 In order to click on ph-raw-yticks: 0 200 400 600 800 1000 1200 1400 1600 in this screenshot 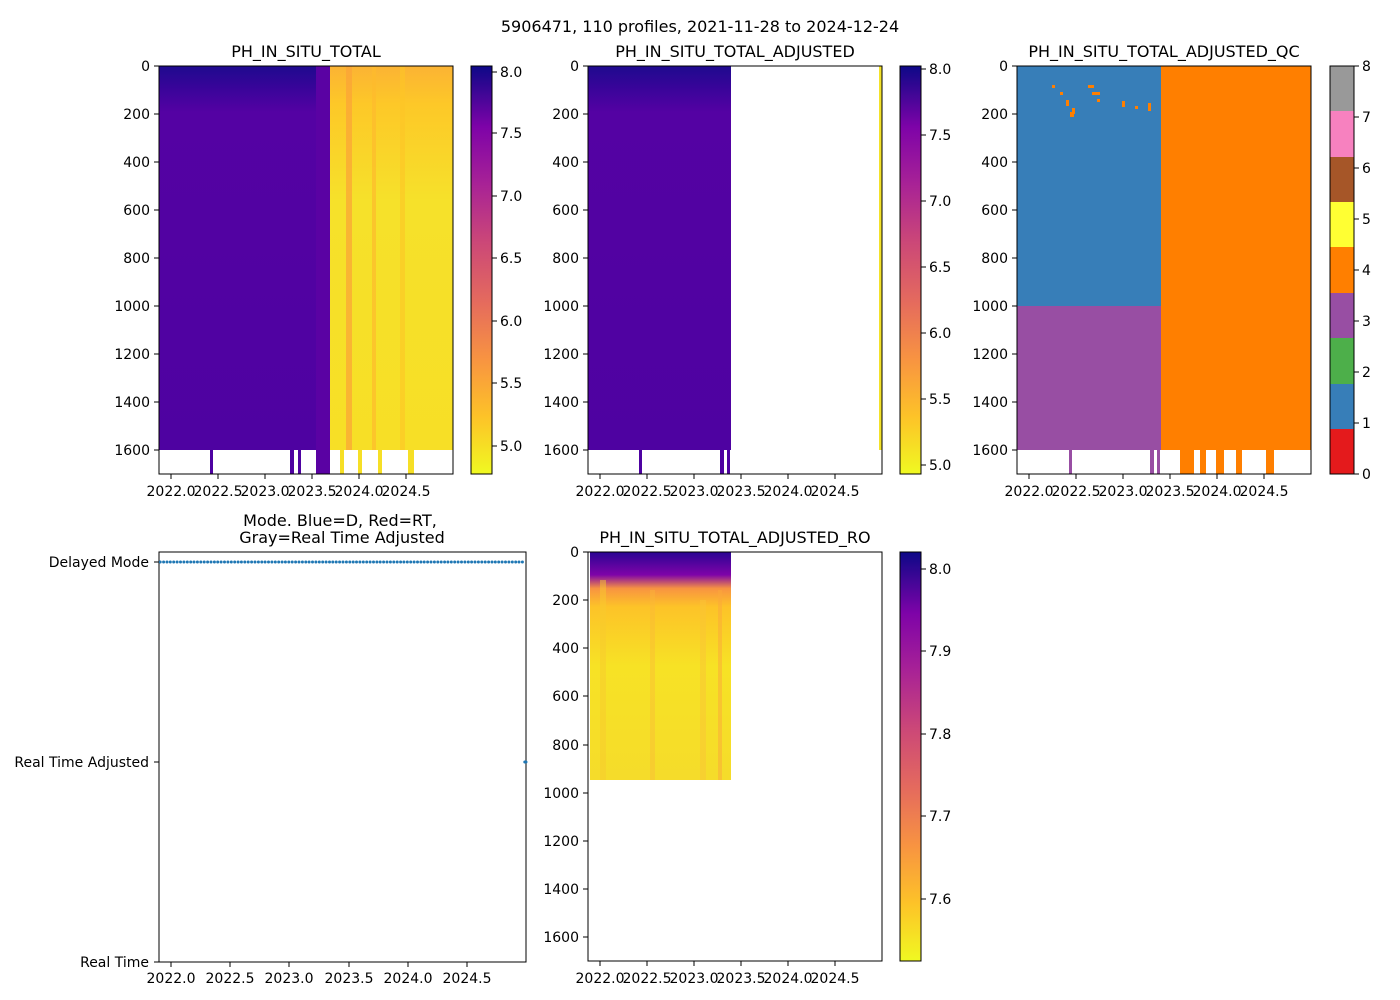, I will do `click(136, 259)`.